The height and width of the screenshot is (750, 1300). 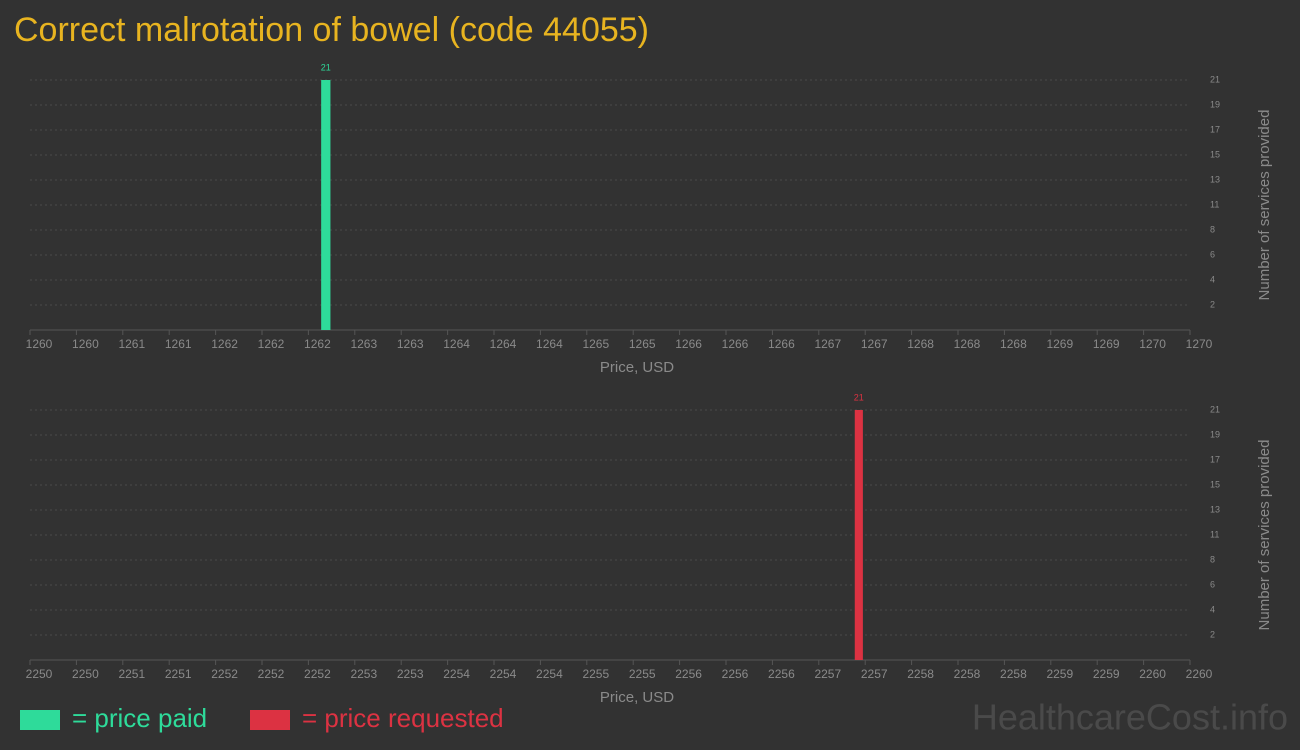 I want to click on watermark: HealthcareCost.info, so click(x=1130, y=717).